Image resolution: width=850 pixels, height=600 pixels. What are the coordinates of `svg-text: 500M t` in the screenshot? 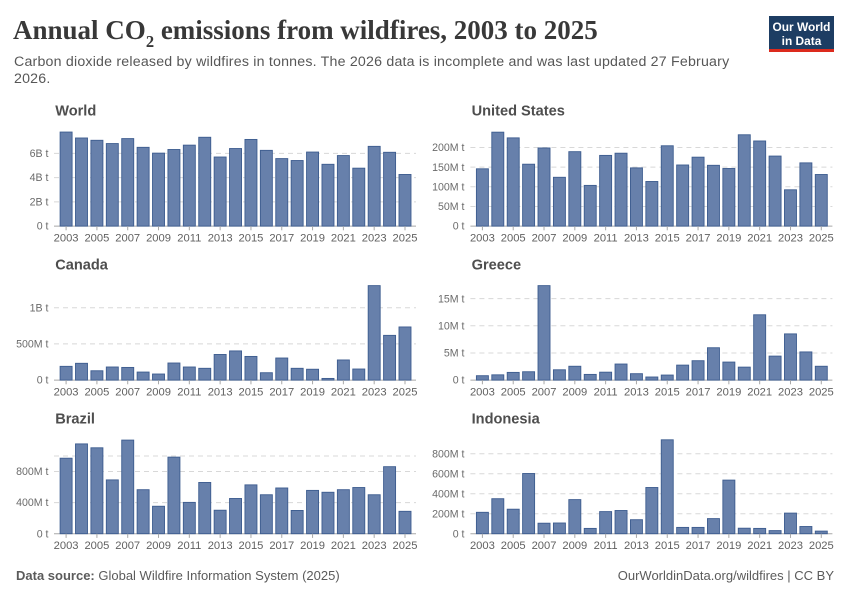 It's located at (32, 345).